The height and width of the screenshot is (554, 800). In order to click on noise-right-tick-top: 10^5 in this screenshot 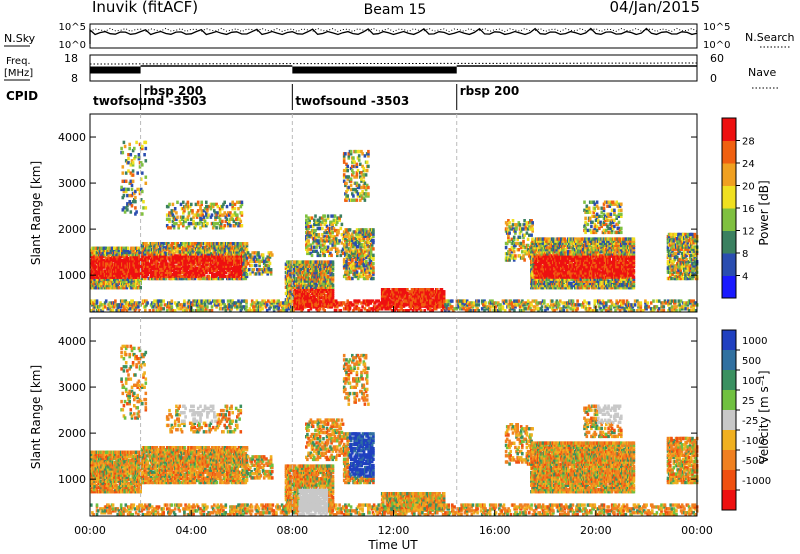, I will do `click(716, 27)`.